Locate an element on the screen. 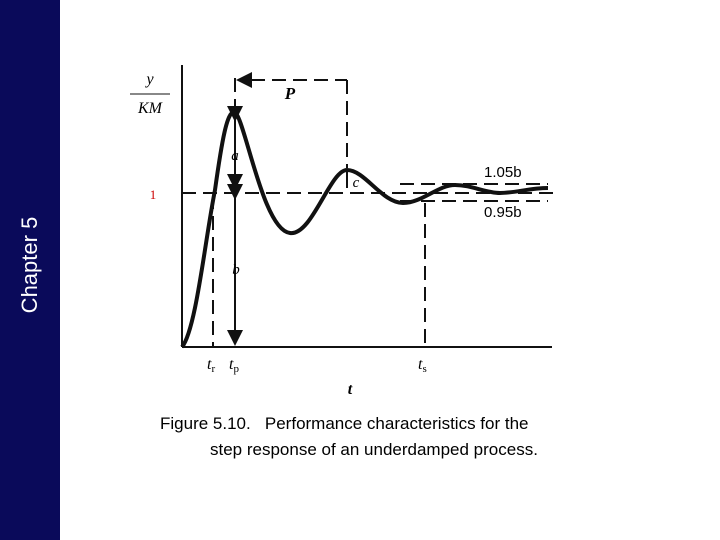  y-label-num: y is located at coordinates (149, 79).